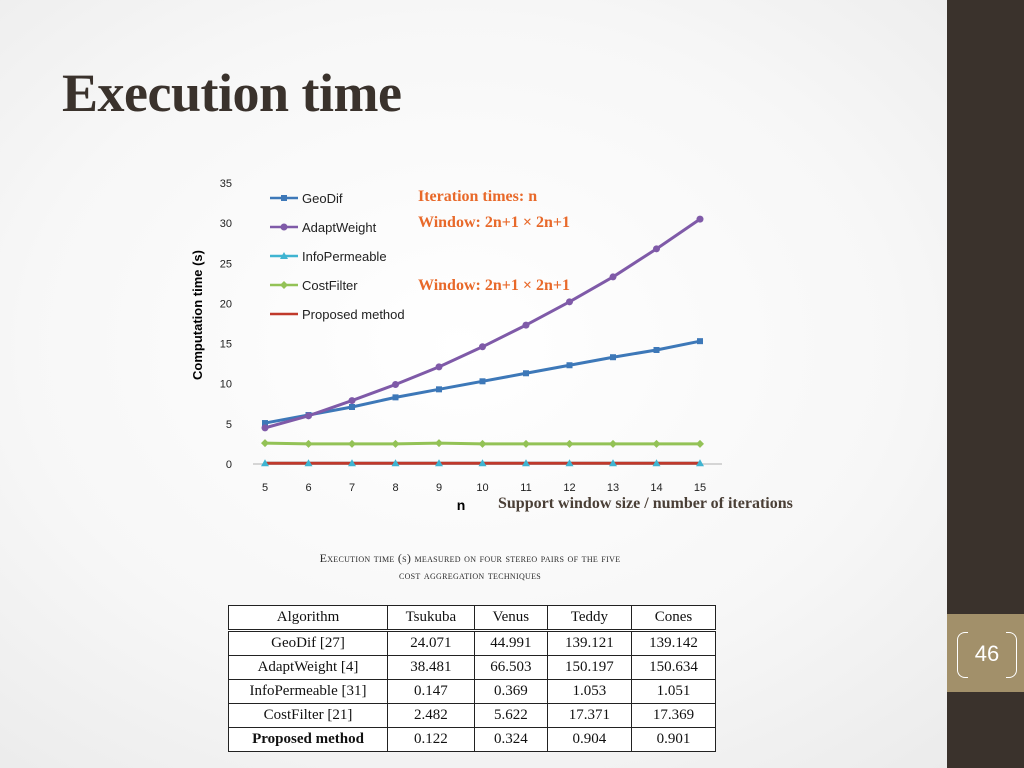 The image size is (1024, 768). Describe the element at coordinates (308, 488) in the screenshot. I see `x-tick-label: 6` at that location.